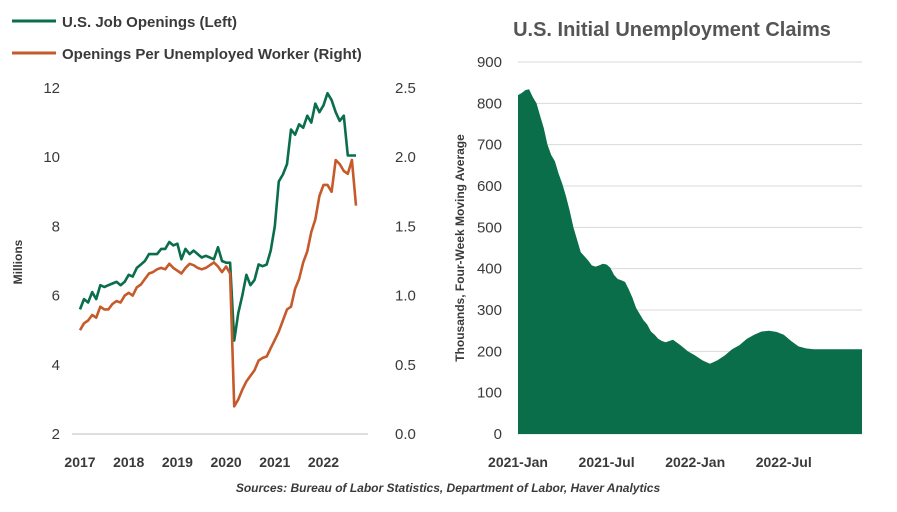 This screenshot has height=512, width=897. Describe the element at coordinates (56, 434) in the screenshot. I see `left-y-tick-label: 2` at that location.